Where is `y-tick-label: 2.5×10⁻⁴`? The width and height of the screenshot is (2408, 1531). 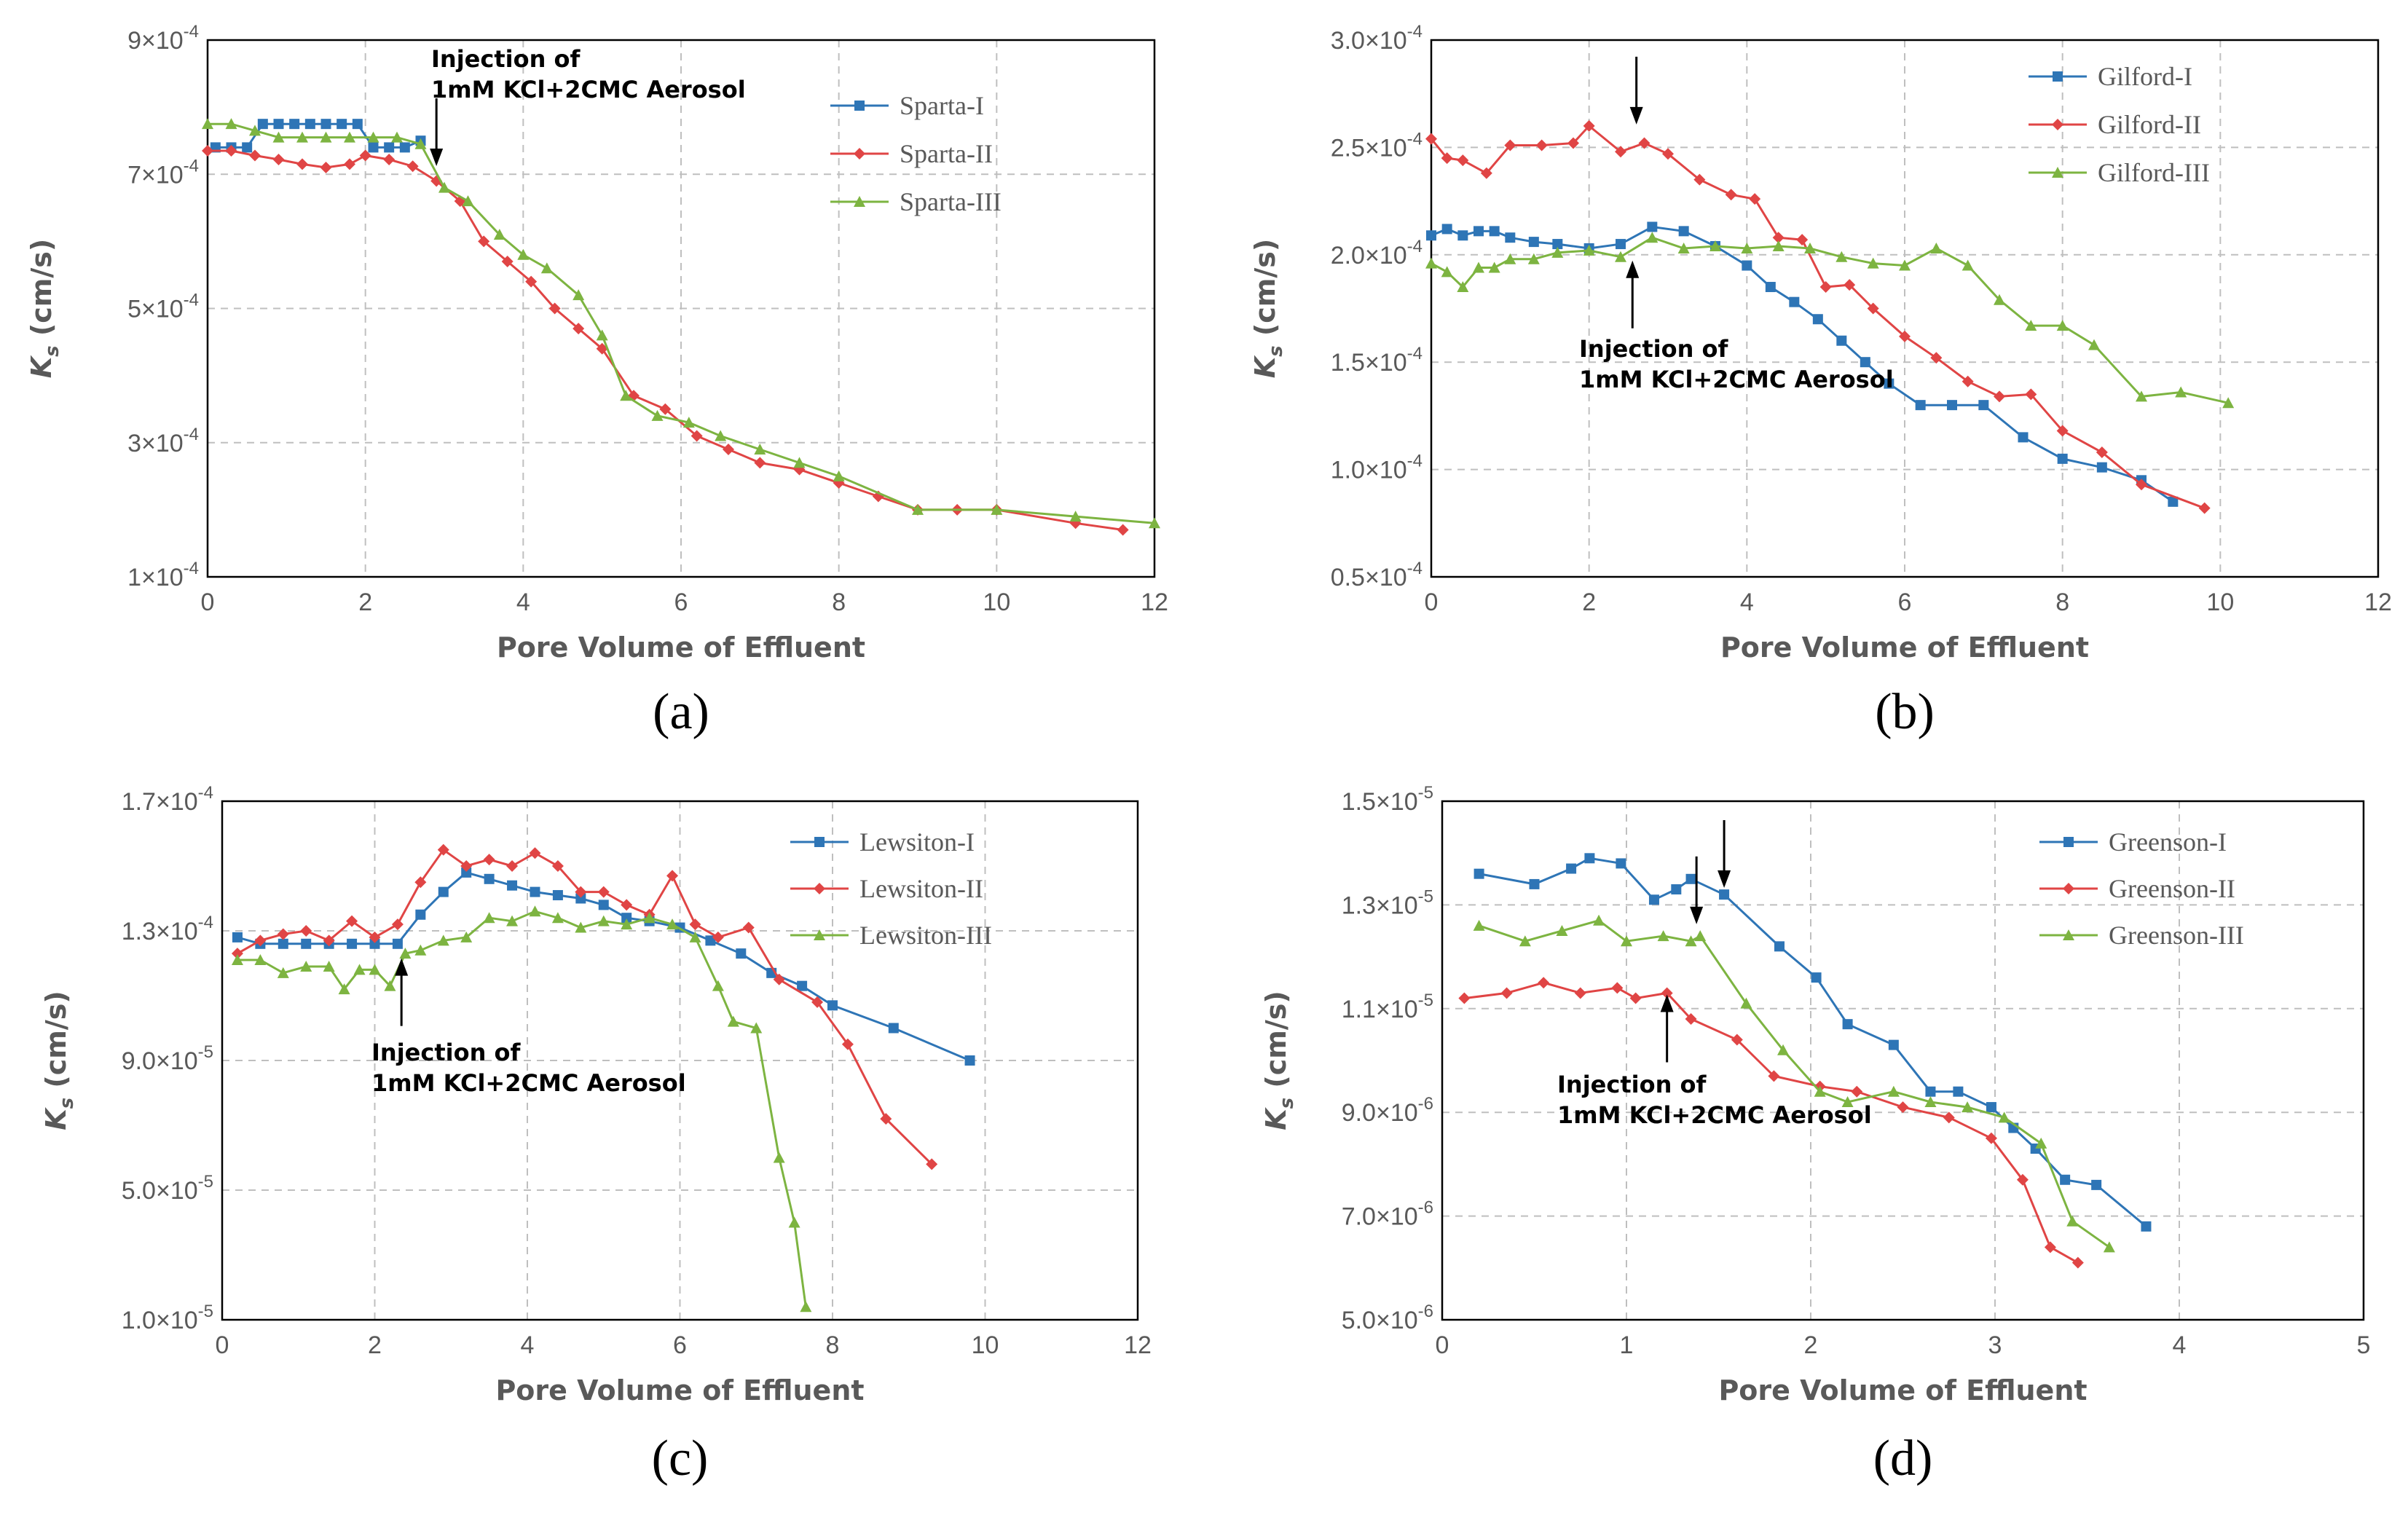
y-tick-label: 2.5×10⁻⁴ is located at coordinates (1377, 145).